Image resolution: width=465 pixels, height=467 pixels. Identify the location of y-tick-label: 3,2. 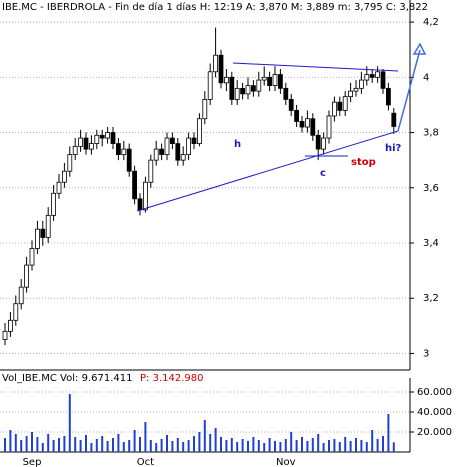
(431, 298).